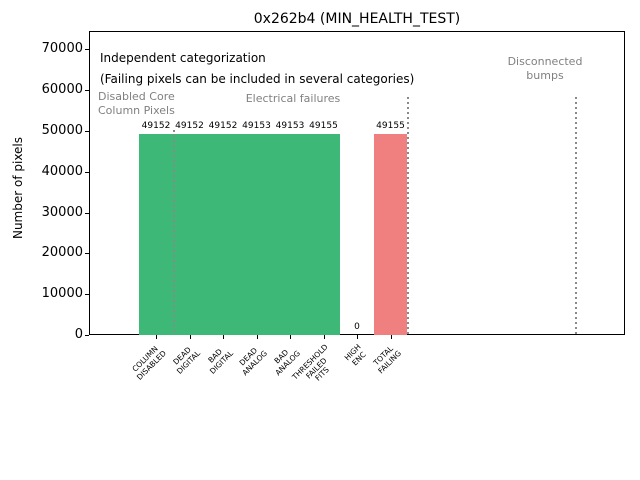  What do you see at coordinates (186, 360) in the screenshot?
I see `x-tick-label-dead-digital: DEAD DIGITAL` at bounding box center [186, 360].